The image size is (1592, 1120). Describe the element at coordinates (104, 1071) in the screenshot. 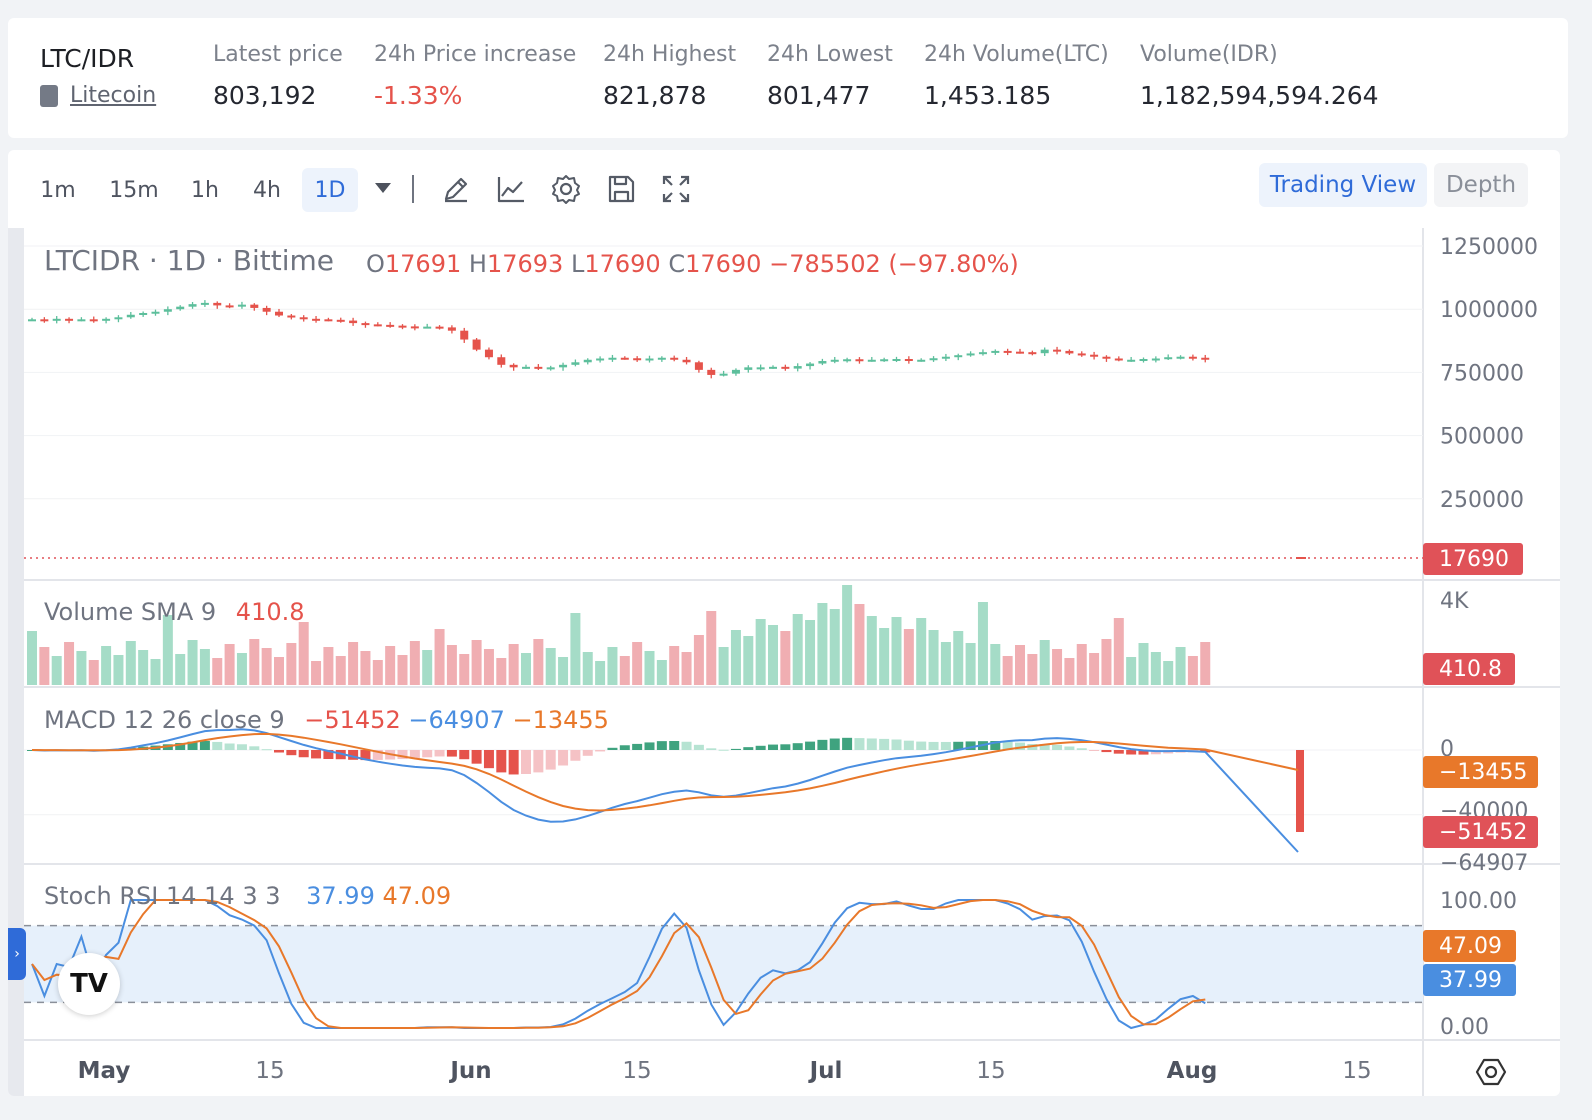

I see `time-axis-label: May` at that location.